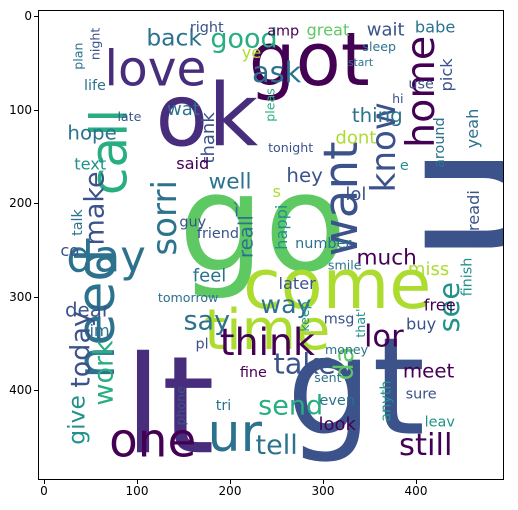 This screenshot has height=510, width=518. I want to click on word-69: anyth, so click(387, 400).